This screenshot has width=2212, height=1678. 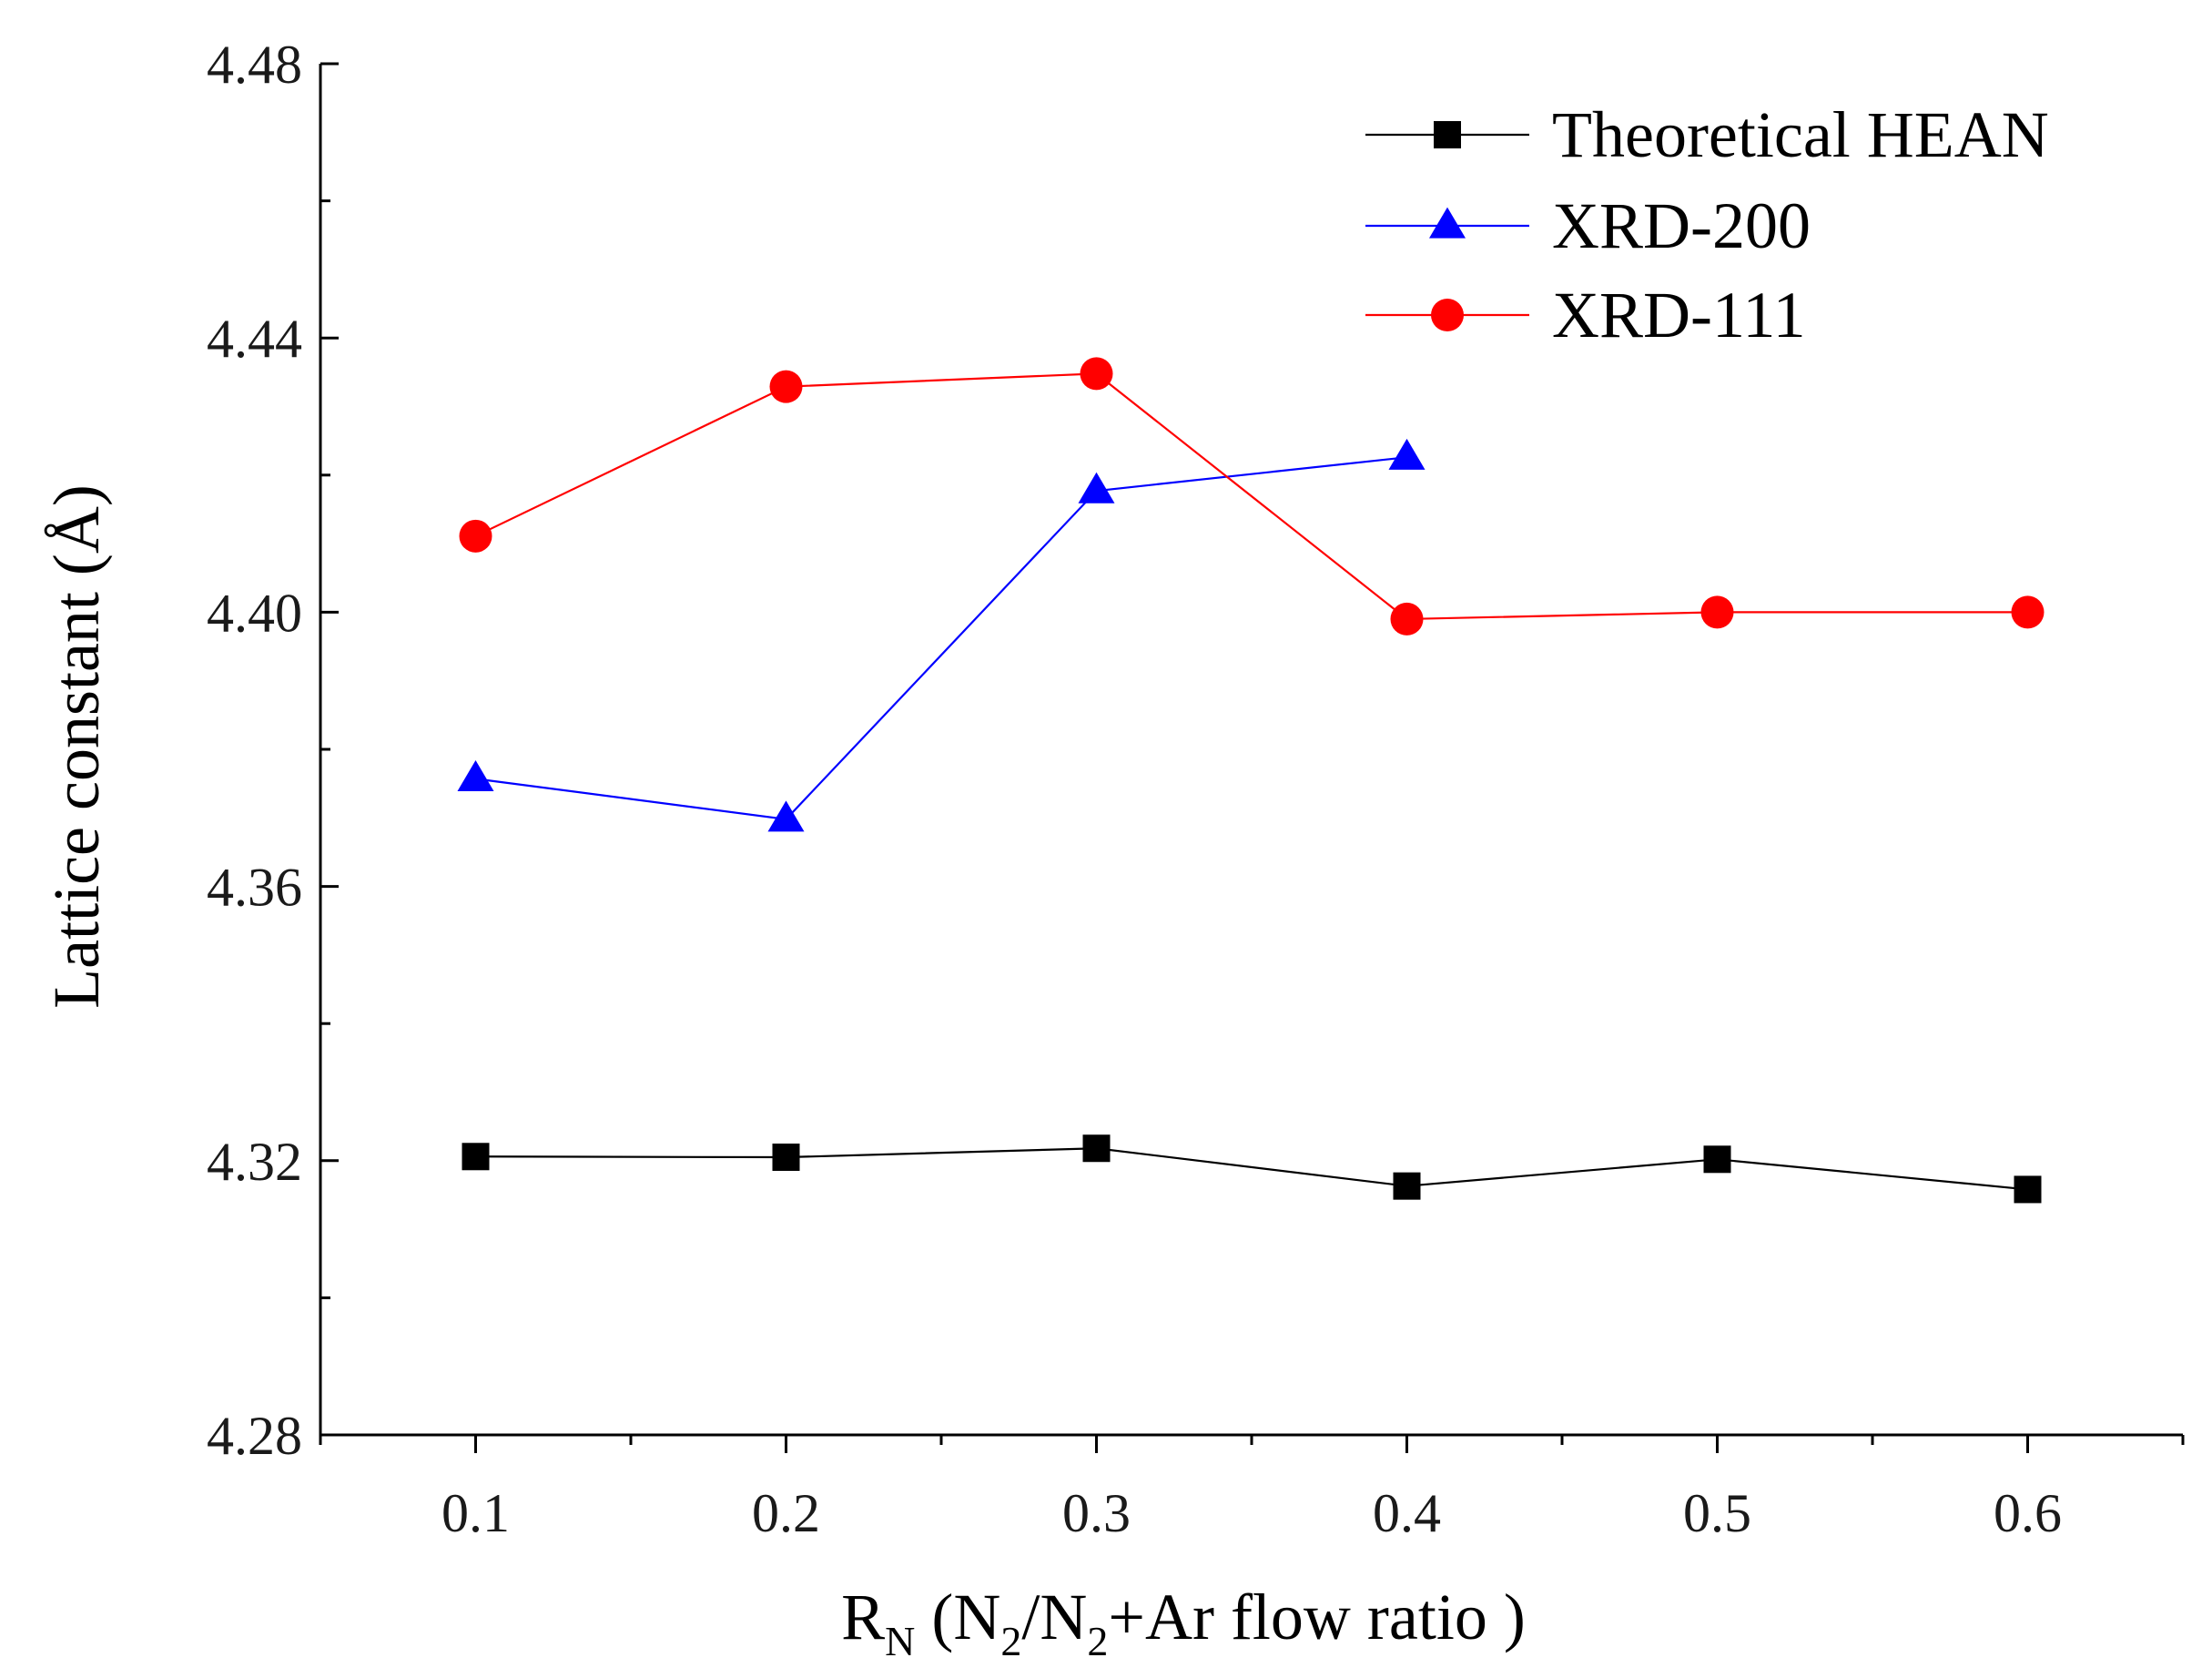 What do you see at coordinates (475, 1513) in the screenshot?
I see `x-tick-label: 0.1` at bounding box center [475, 1513].